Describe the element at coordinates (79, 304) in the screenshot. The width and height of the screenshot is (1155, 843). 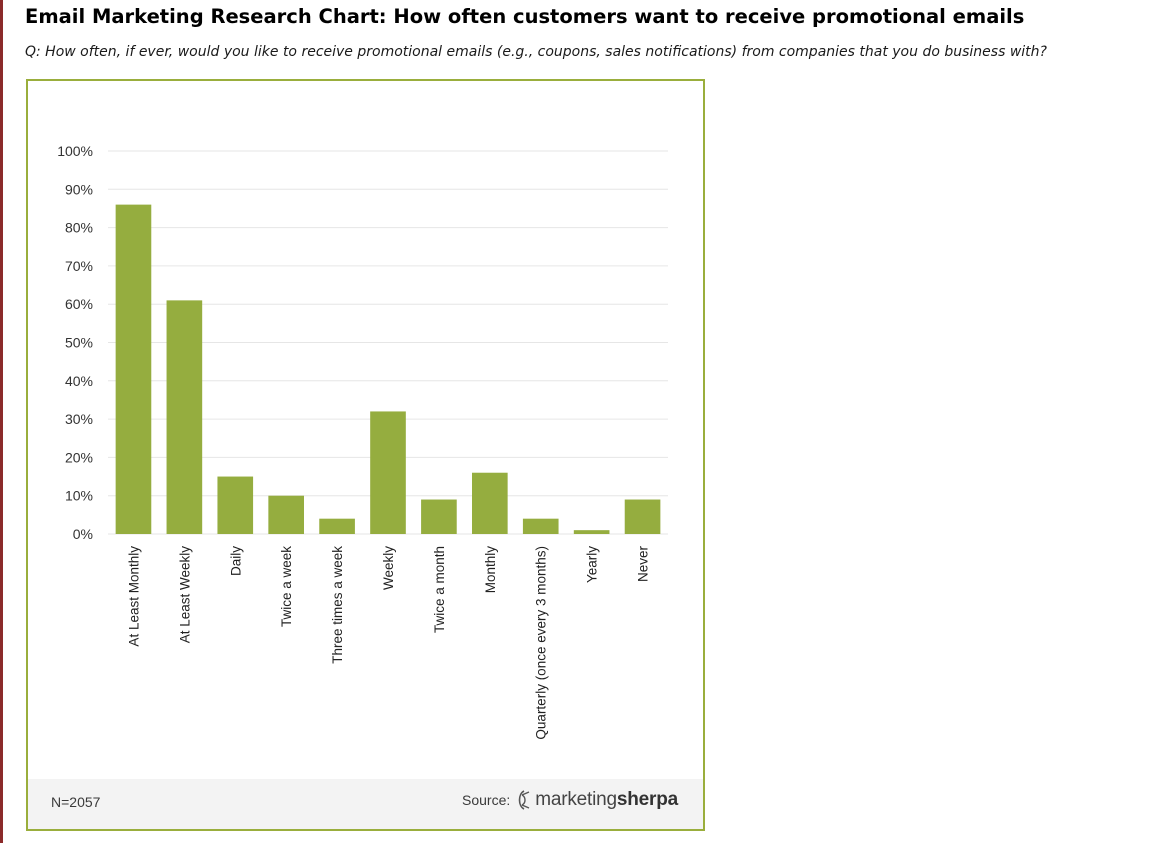
I see `y-tick-label: 60%` at that location.